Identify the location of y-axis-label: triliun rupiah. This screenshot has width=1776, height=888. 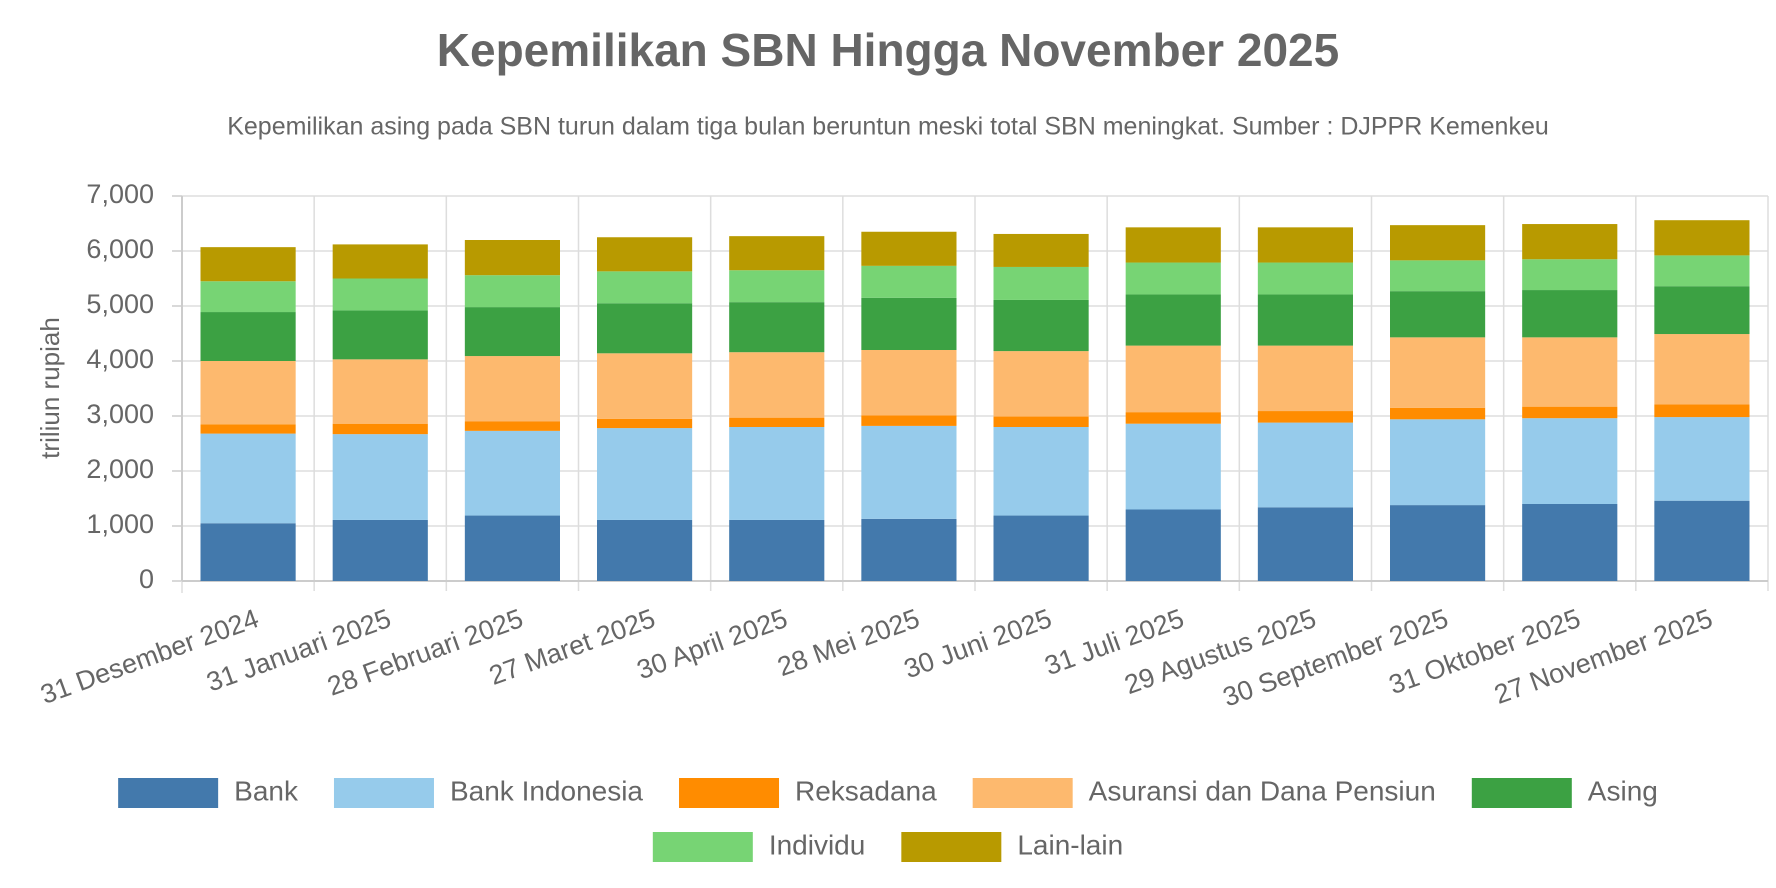
(50, 388).